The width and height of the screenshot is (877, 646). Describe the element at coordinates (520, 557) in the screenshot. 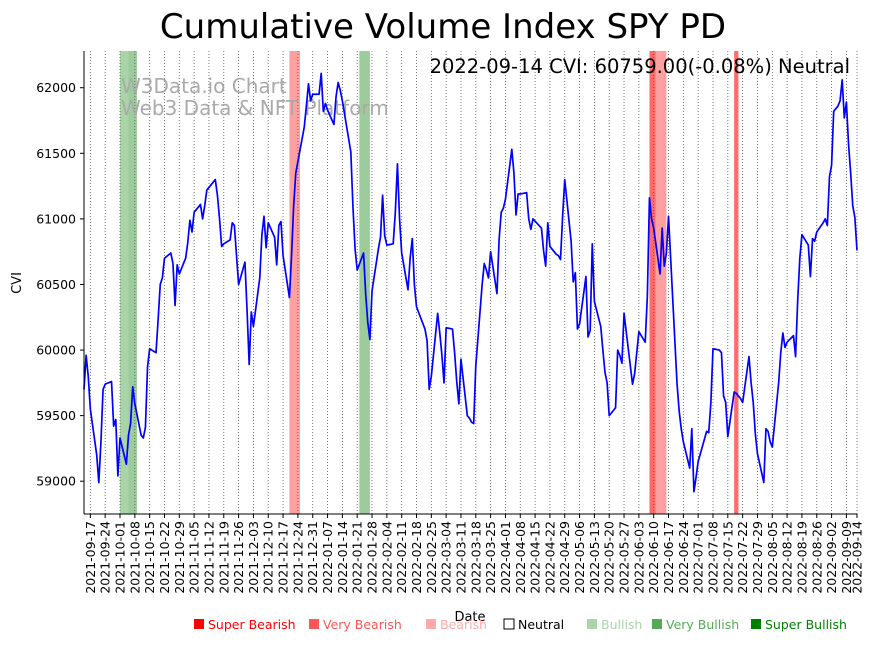

I see `x-tick-label: 2022-04-08` at that location.